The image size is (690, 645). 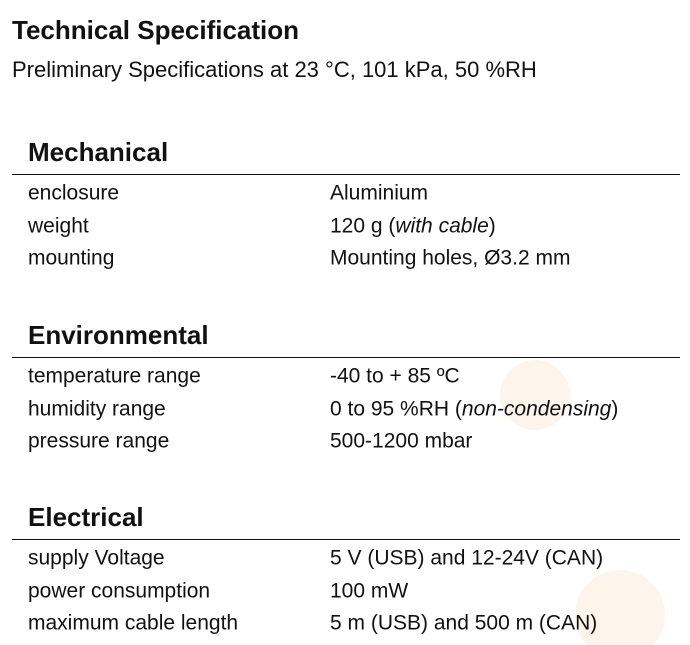 I want to click on value-italic: with cable, so click(x=442, y=225).